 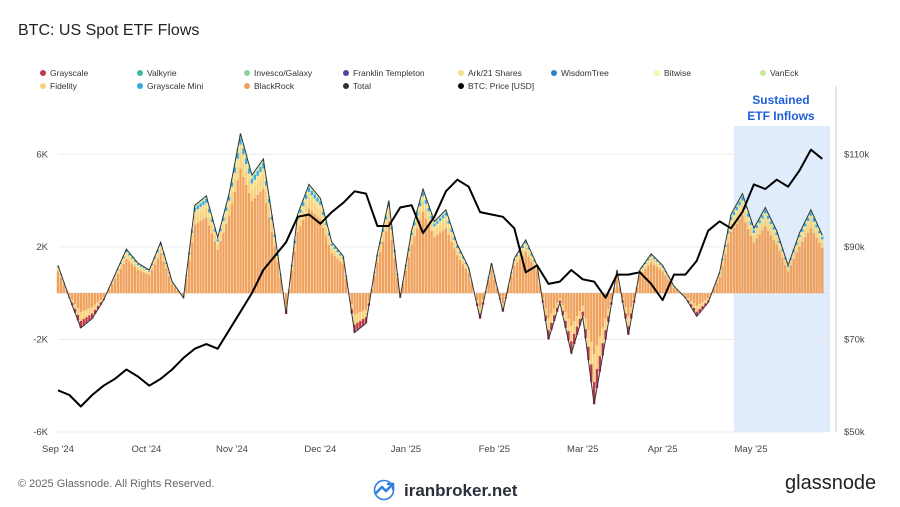 I want to click on legend-label: VanEck, so click(x=784, y=73).